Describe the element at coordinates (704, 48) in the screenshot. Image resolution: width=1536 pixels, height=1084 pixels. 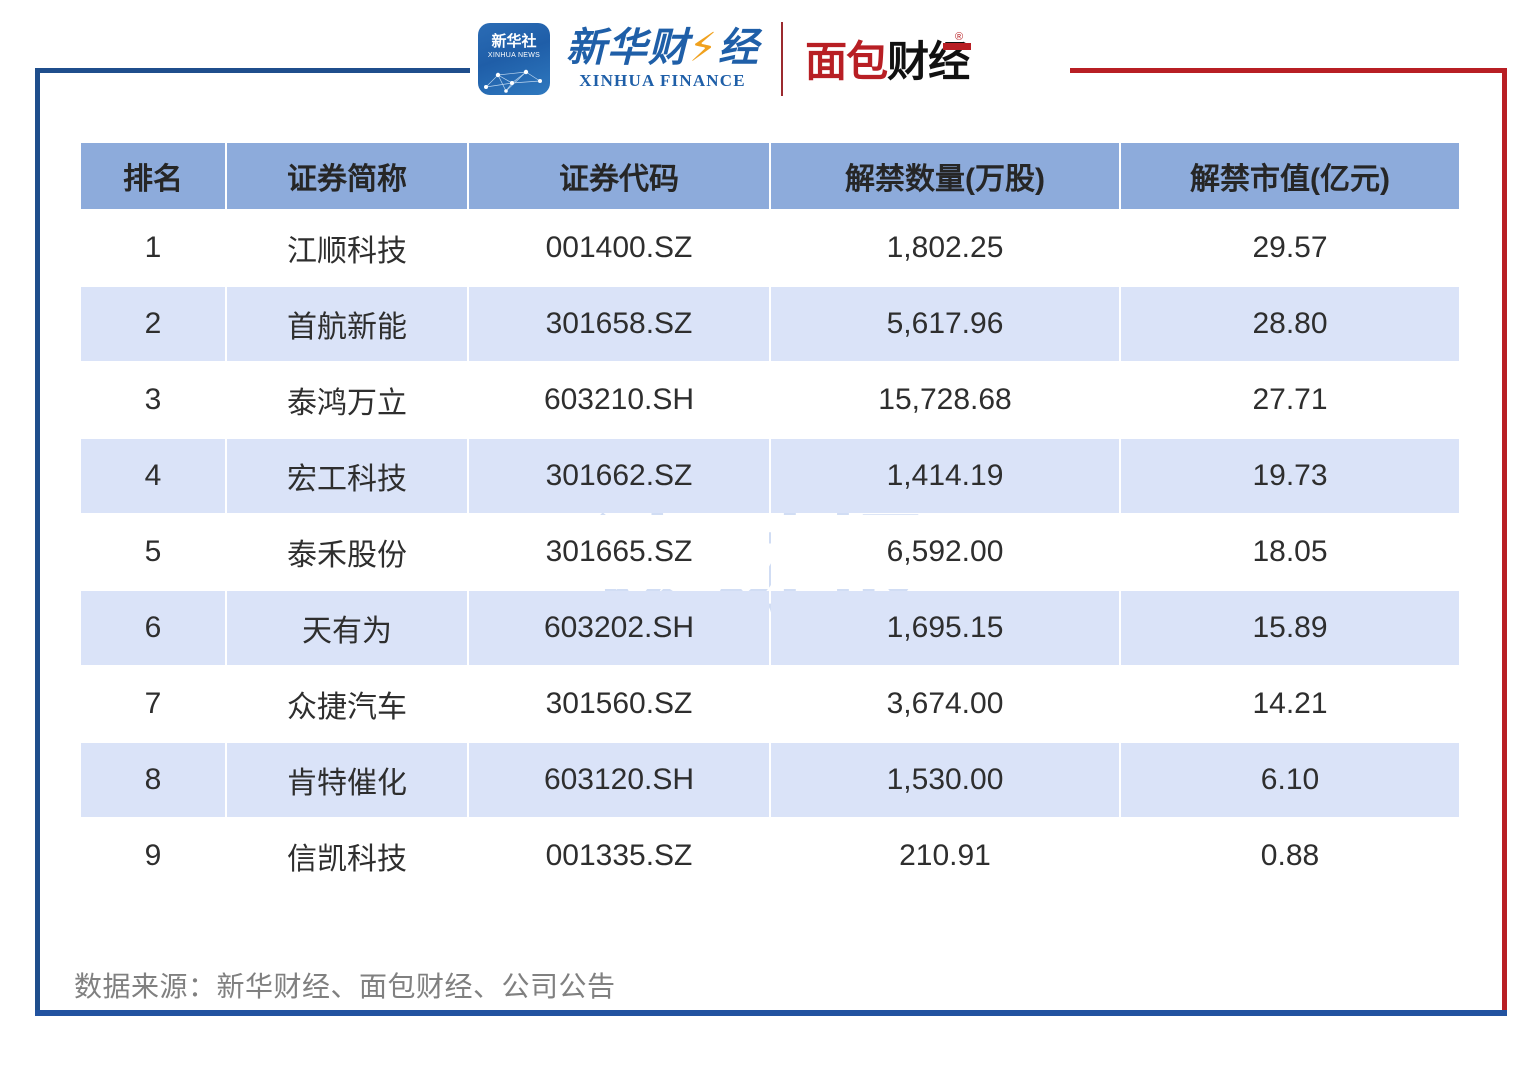
I see `lightning-icon: ⚡` at that location.